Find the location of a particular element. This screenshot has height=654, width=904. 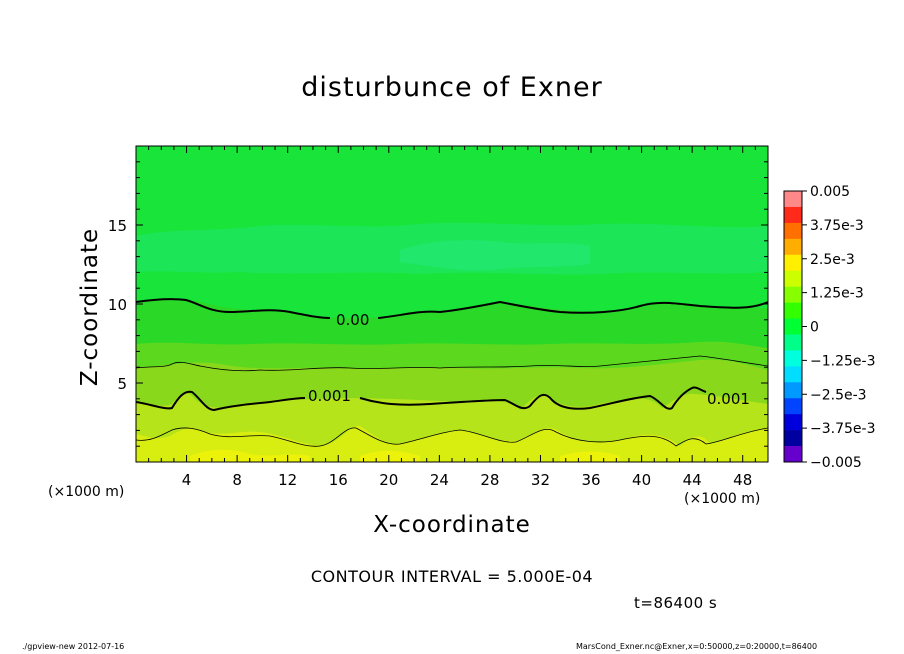

band-upper-lighter is located at coordinates (495, 255).